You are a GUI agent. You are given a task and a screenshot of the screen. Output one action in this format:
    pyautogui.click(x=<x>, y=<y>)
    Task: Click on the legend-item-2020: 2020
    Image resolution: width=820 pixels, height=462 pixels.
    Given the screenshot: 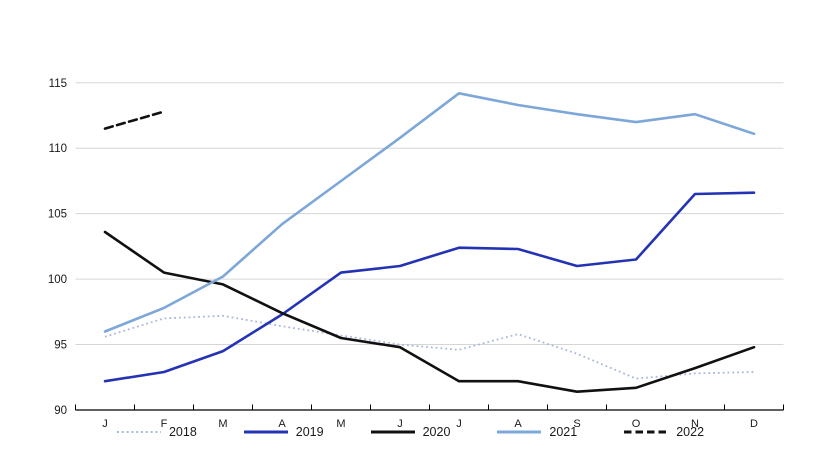 What is the action you would take?
    pyautogui.click(x=410, y=432)
    